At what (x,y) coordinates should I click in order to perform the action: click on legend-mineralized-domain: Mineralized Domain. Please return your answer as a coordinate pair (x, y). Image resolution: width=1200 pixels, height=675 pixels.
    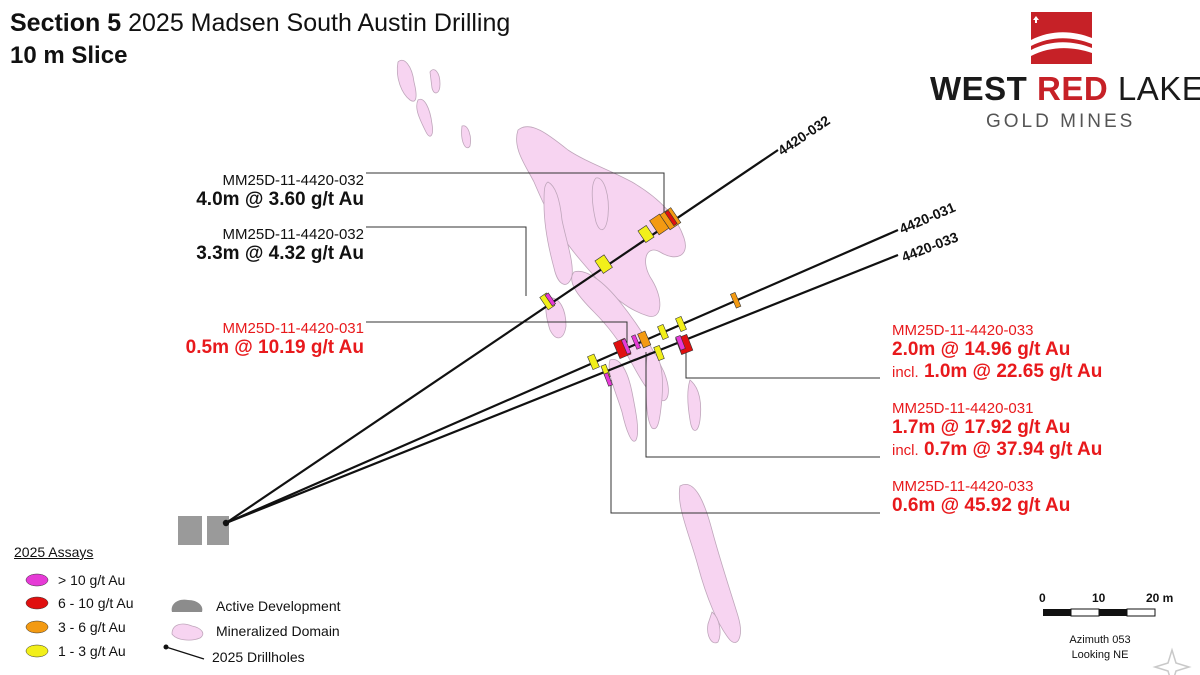
    Looking at the image, I should click on (278, 631).